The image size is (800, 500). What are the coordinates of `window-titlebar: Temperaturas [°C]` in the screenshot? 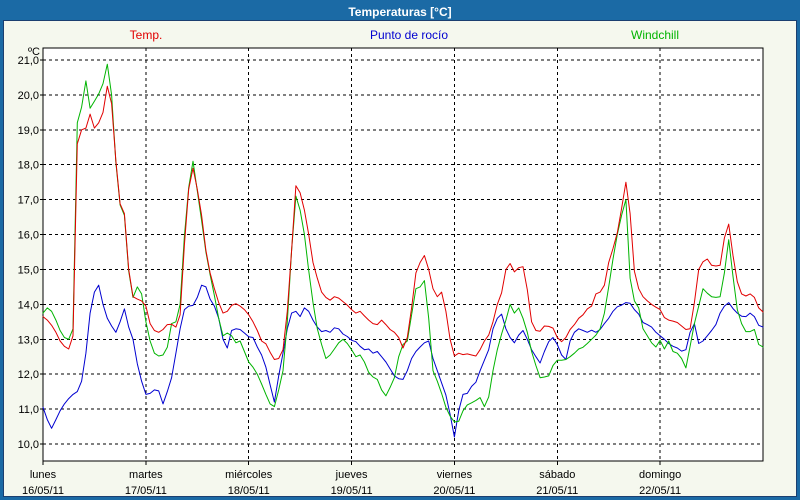 It's located at (400, 11).